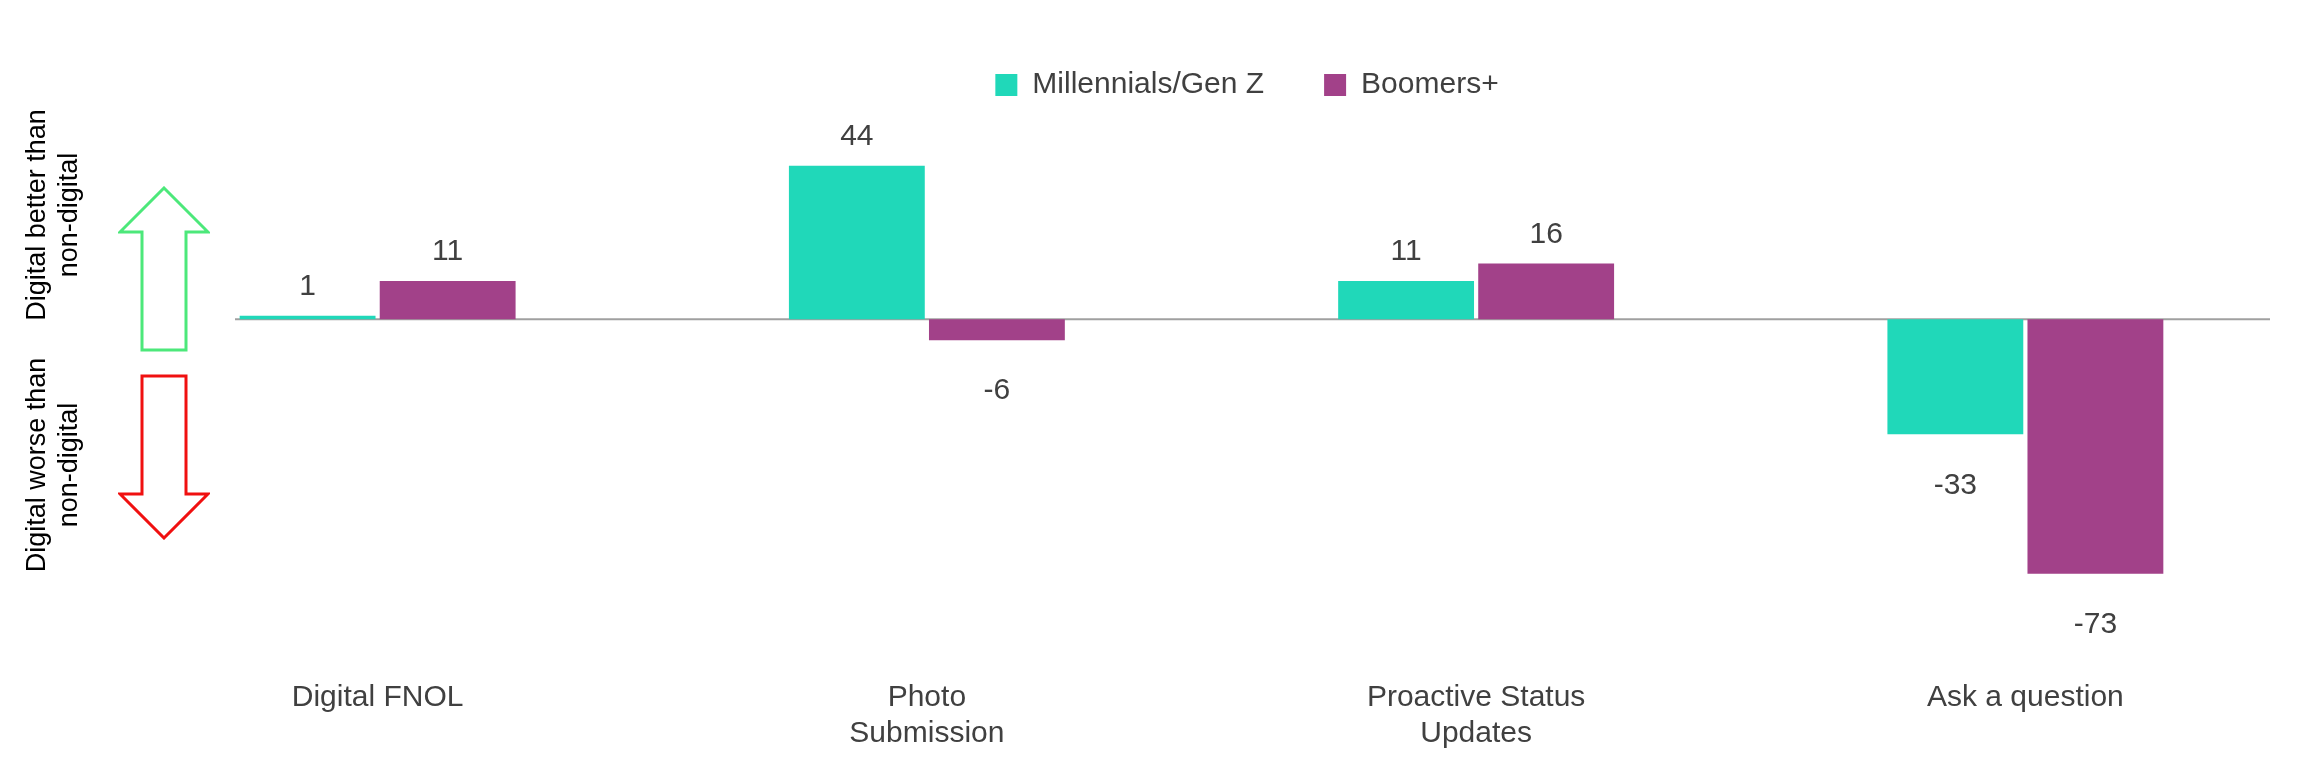 This screenshot has width=2300, height=769. What do you see at coordinates (52, 465) in the screenshot?
I see `text: Digital worse than non-digital` at bounding box center [52, 465].